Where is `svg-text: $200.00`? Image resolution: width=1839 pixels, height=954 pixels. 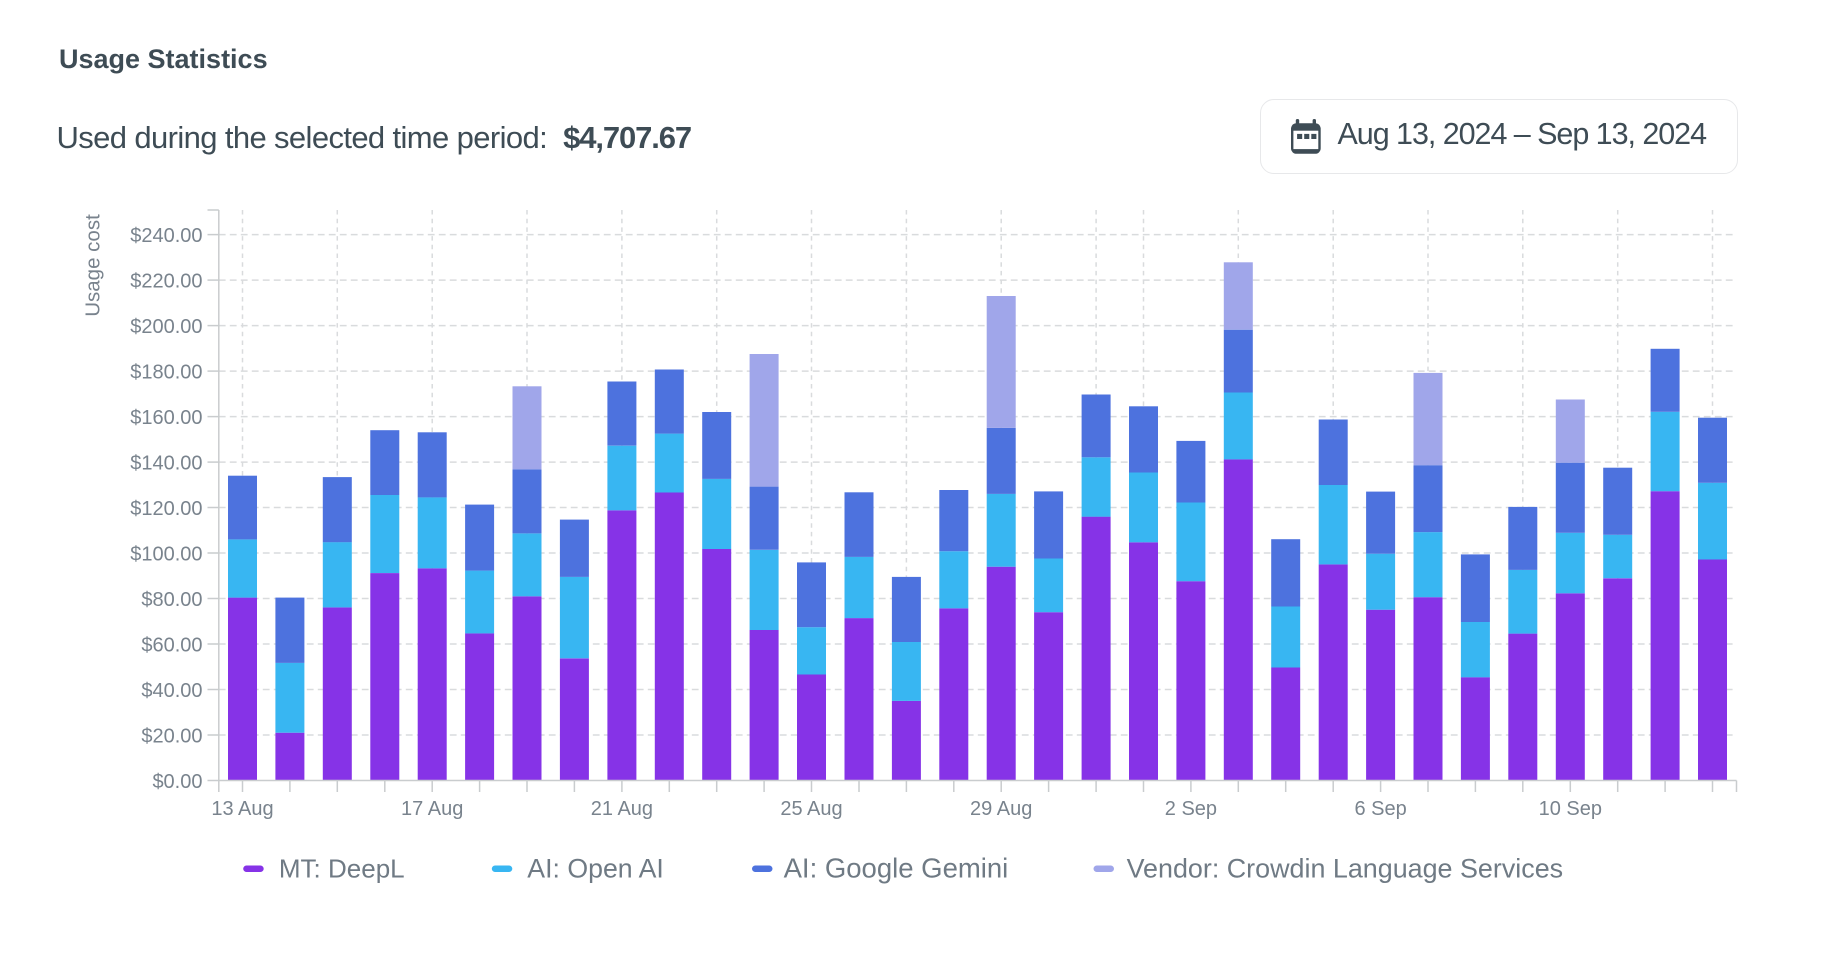 svg-text: $200.00 is located at coordinates (166, 327).